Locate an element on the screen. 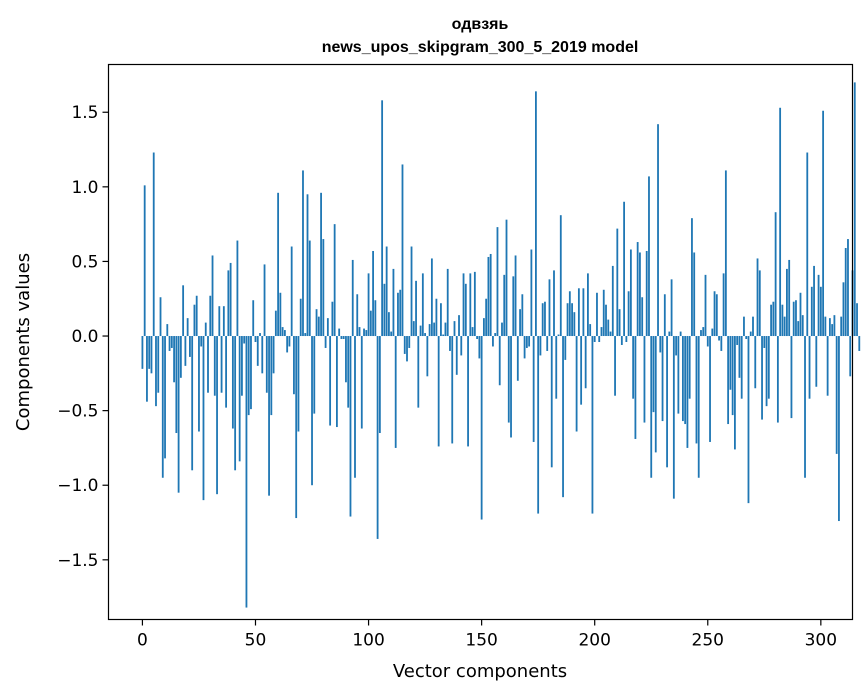  x-tick-label: 300 is located at coordinates (821, 641).